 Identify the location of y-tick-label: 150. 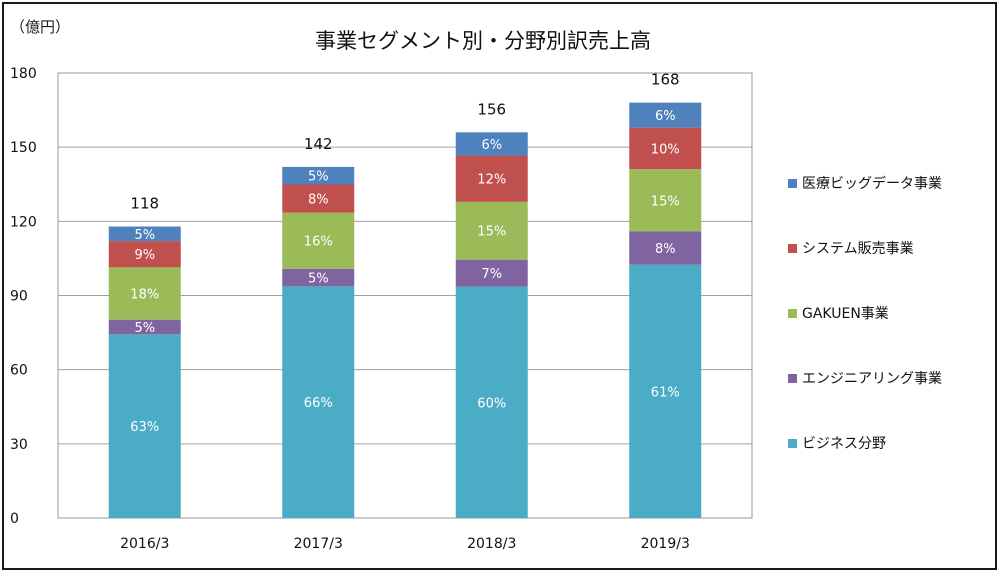
(23, 148).